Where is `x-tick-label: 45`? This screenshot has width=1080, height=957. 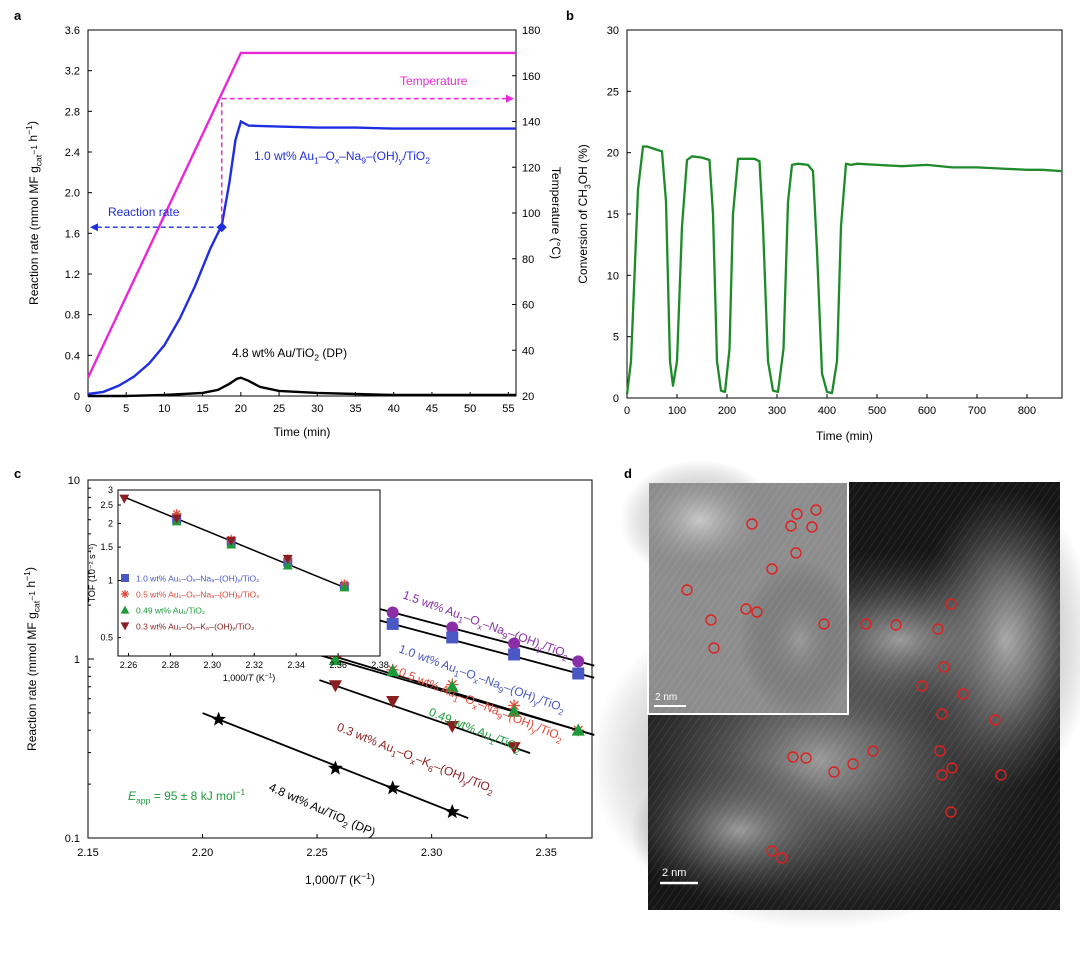
x-tick-label: 45 is located at coordinates (432, 409).